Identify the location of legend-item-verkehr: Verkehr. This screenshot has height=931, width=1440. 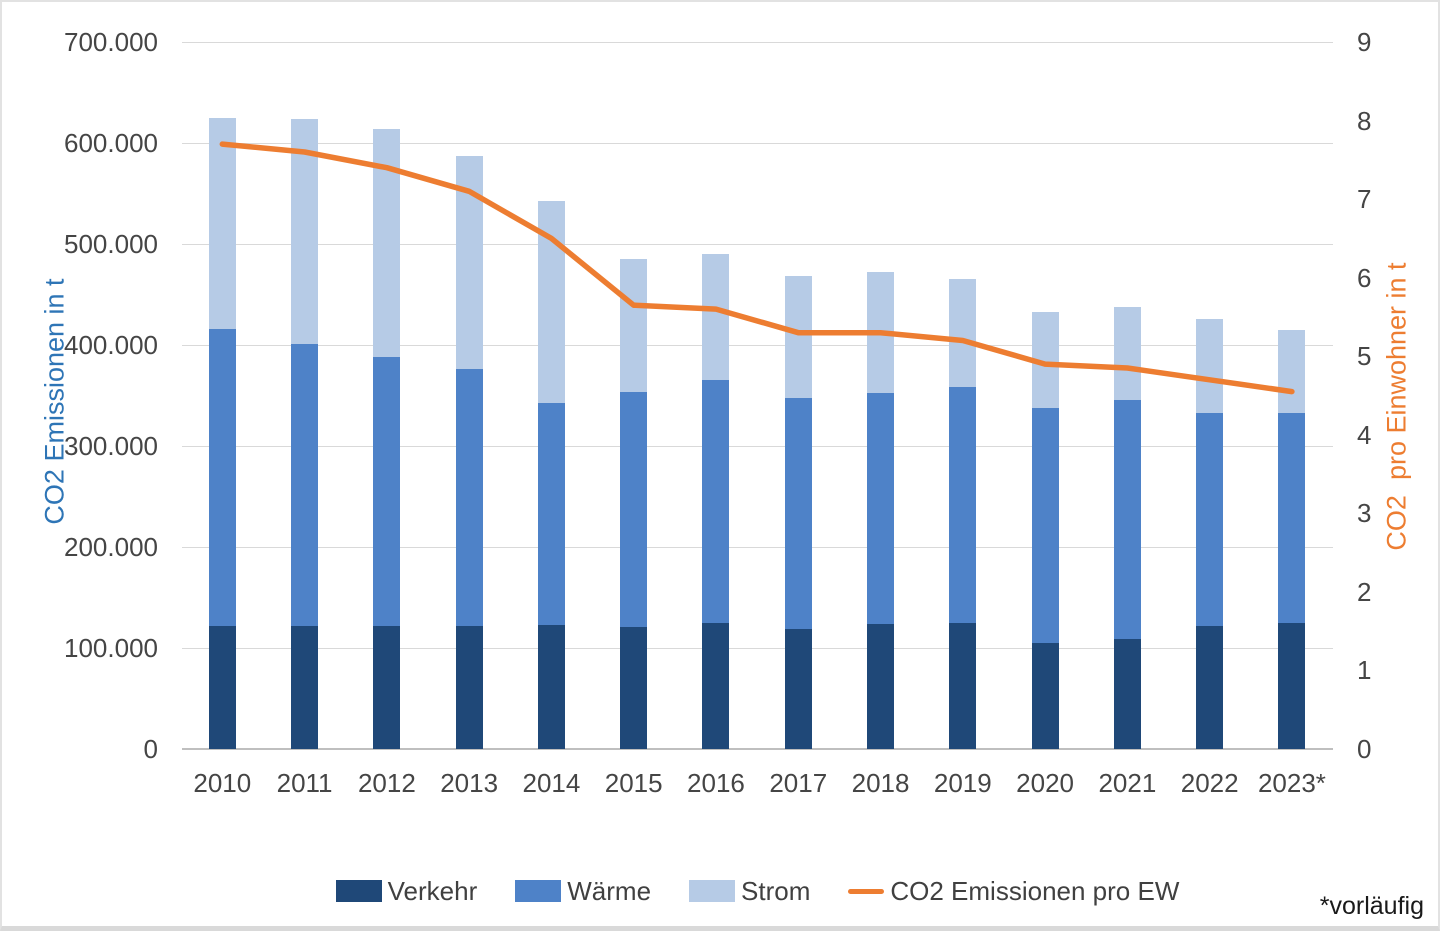
(406, 891).